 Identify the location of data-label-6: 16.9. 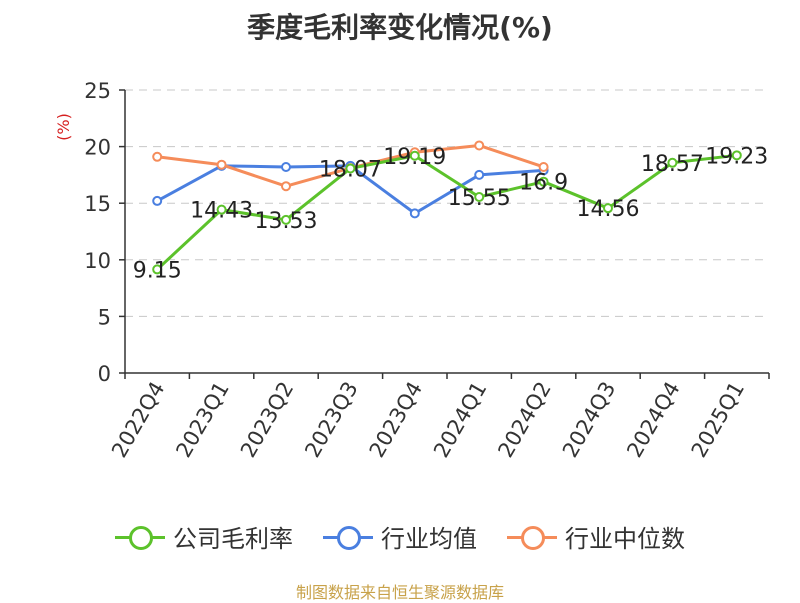
(543, 183).